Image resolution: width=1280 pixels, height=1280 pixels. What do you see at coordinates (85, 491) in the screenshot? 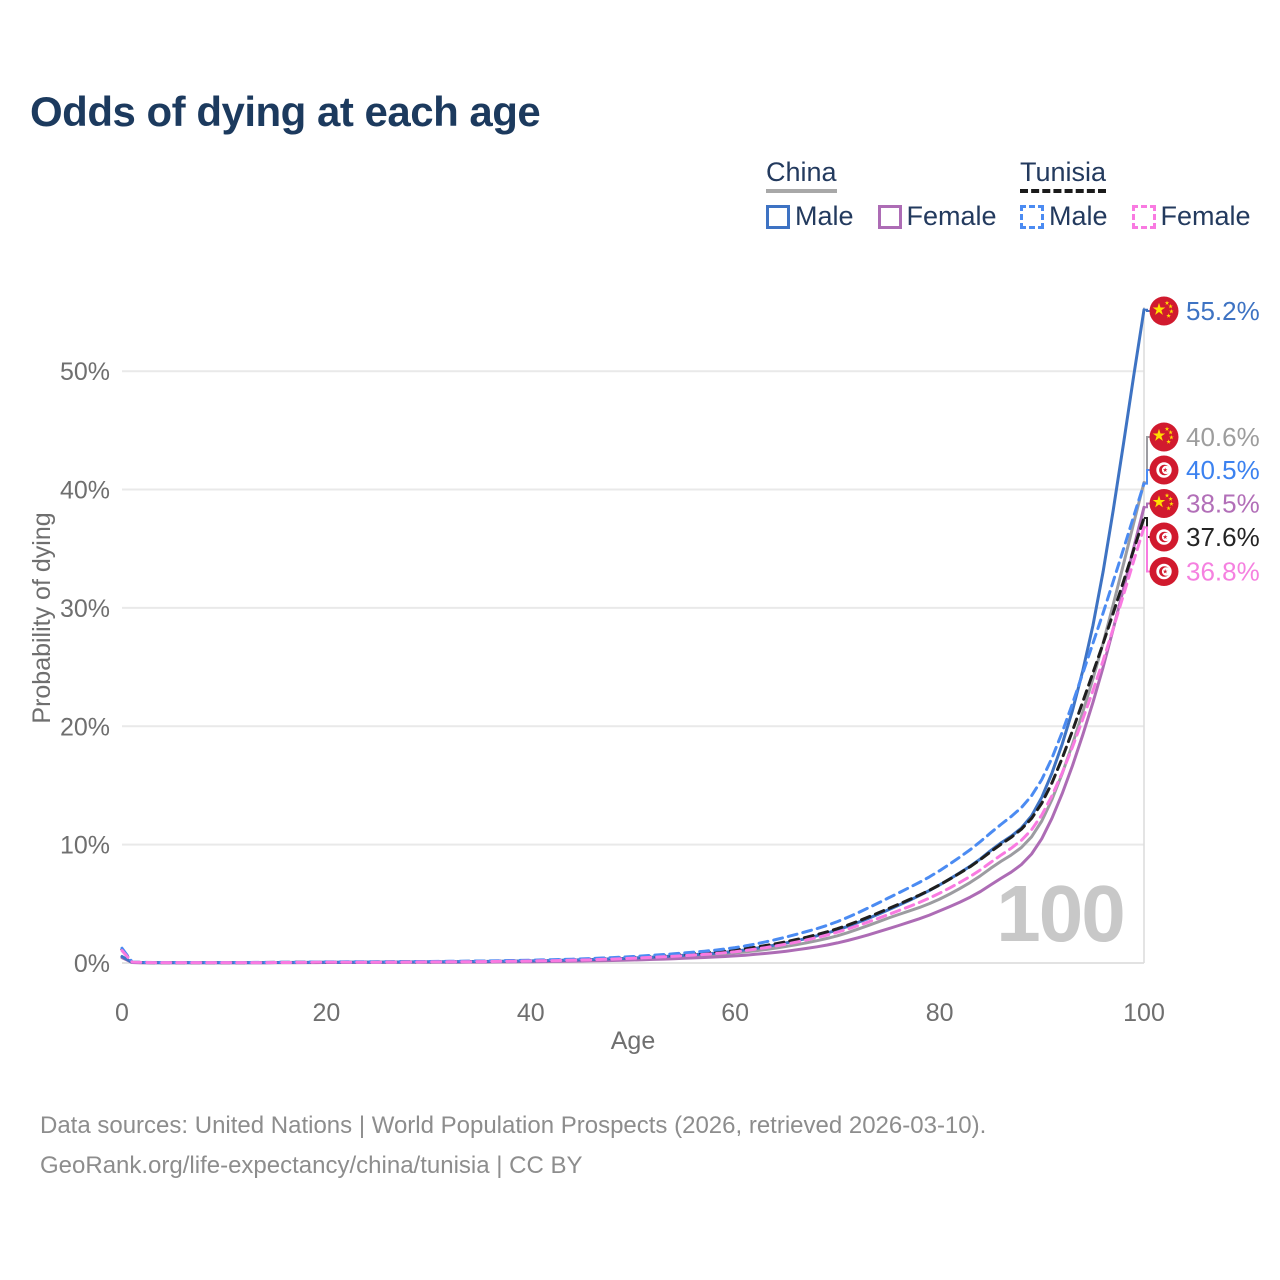
I see `y-tick-label: 40%` at bounding box center [85, 491].